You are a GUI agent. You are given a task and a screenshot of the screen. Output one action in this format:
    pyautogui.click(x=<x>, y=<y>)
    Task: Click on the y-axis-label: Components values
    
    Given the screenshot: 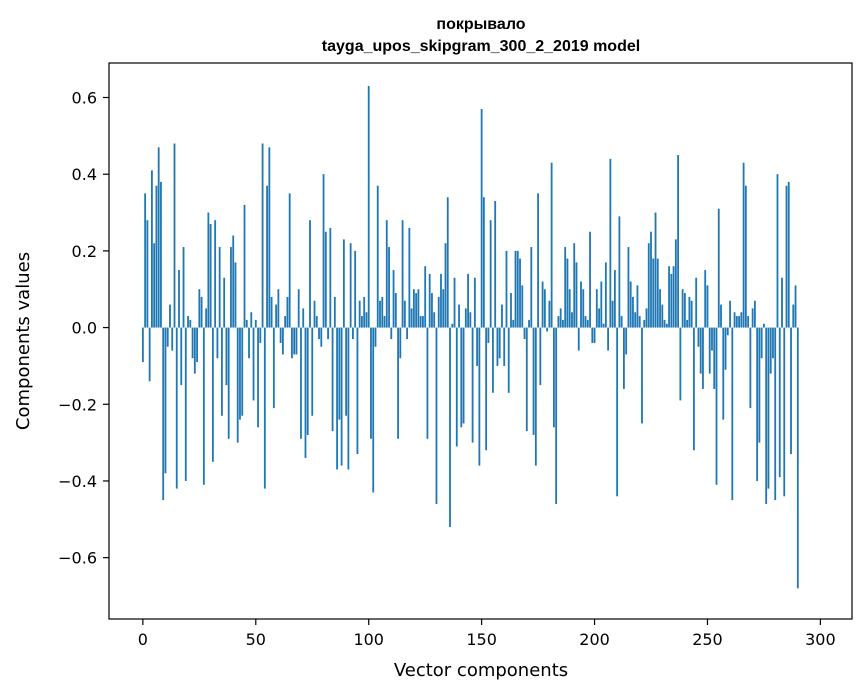 What is the action you would take?
    pyautogui.click(x=23, y=341)
    